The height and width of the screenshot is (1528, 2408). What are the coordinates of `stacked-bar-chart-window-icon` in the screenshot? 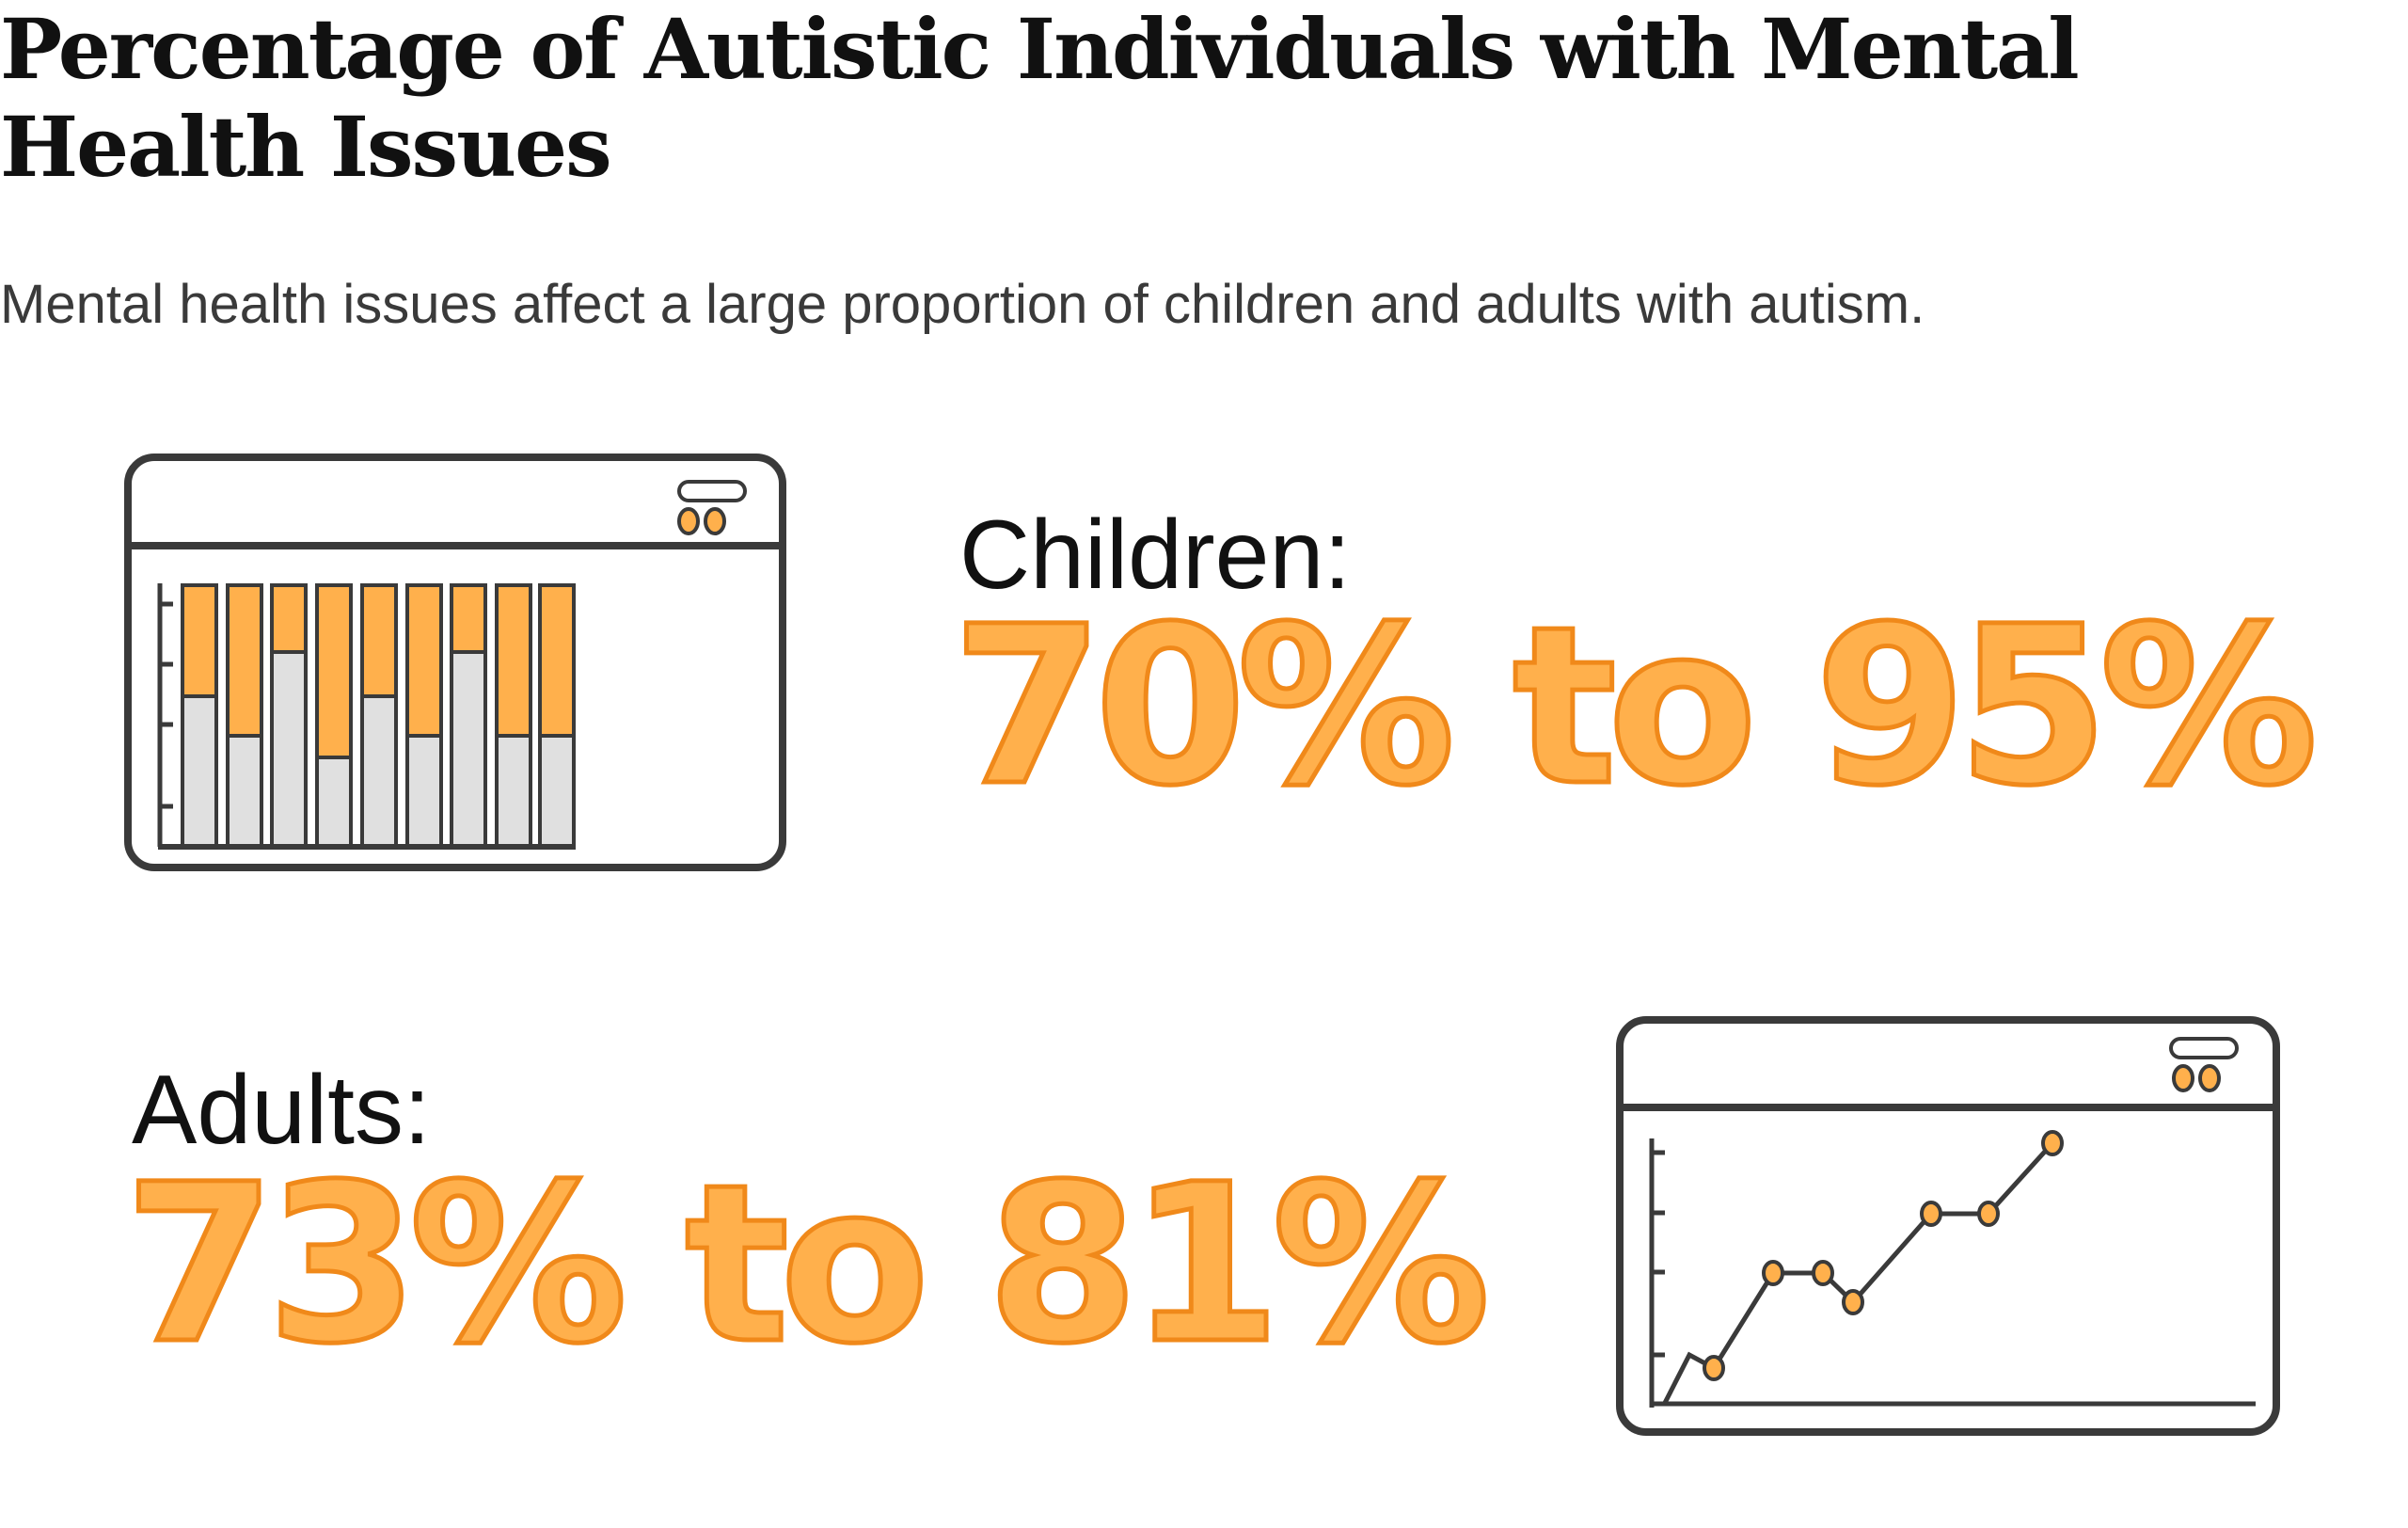 It's located at (455, 662).